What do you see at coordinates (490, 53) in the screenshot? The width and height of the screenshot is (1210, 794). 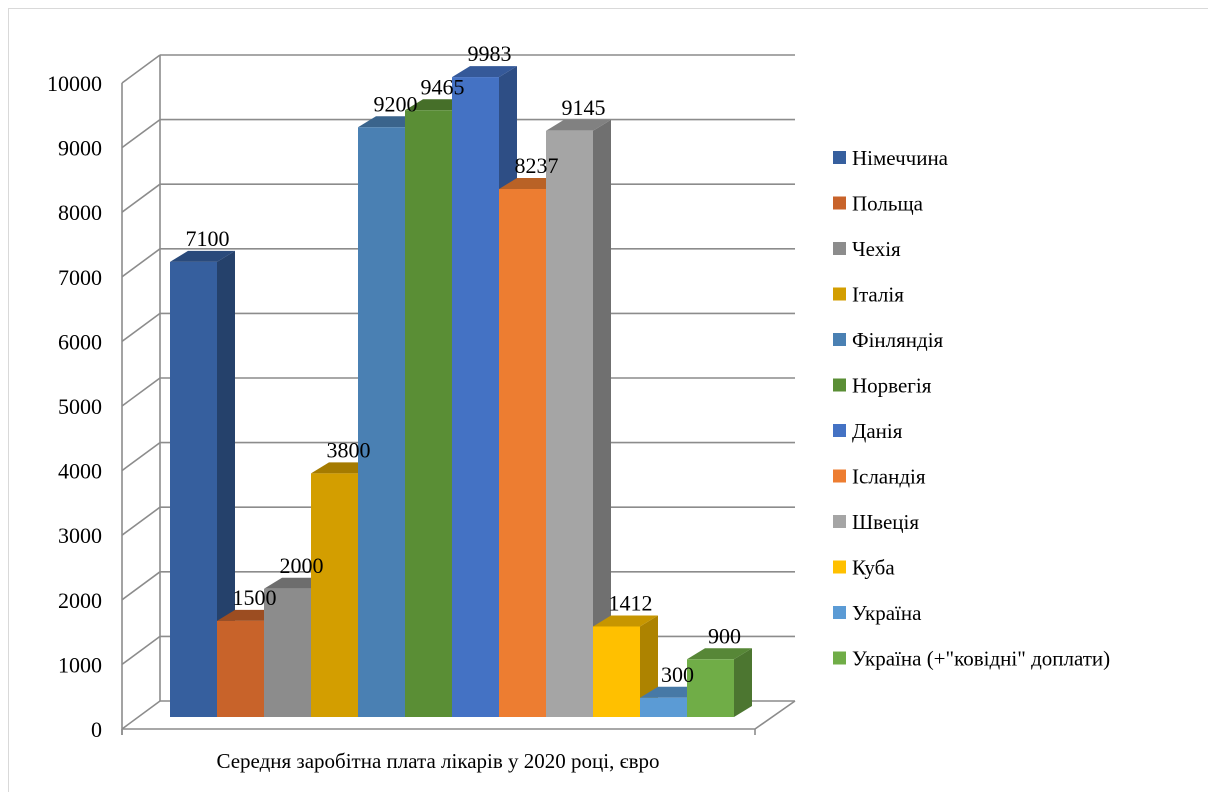 I see `data-label: 9983` at bounding box center [490, 53].